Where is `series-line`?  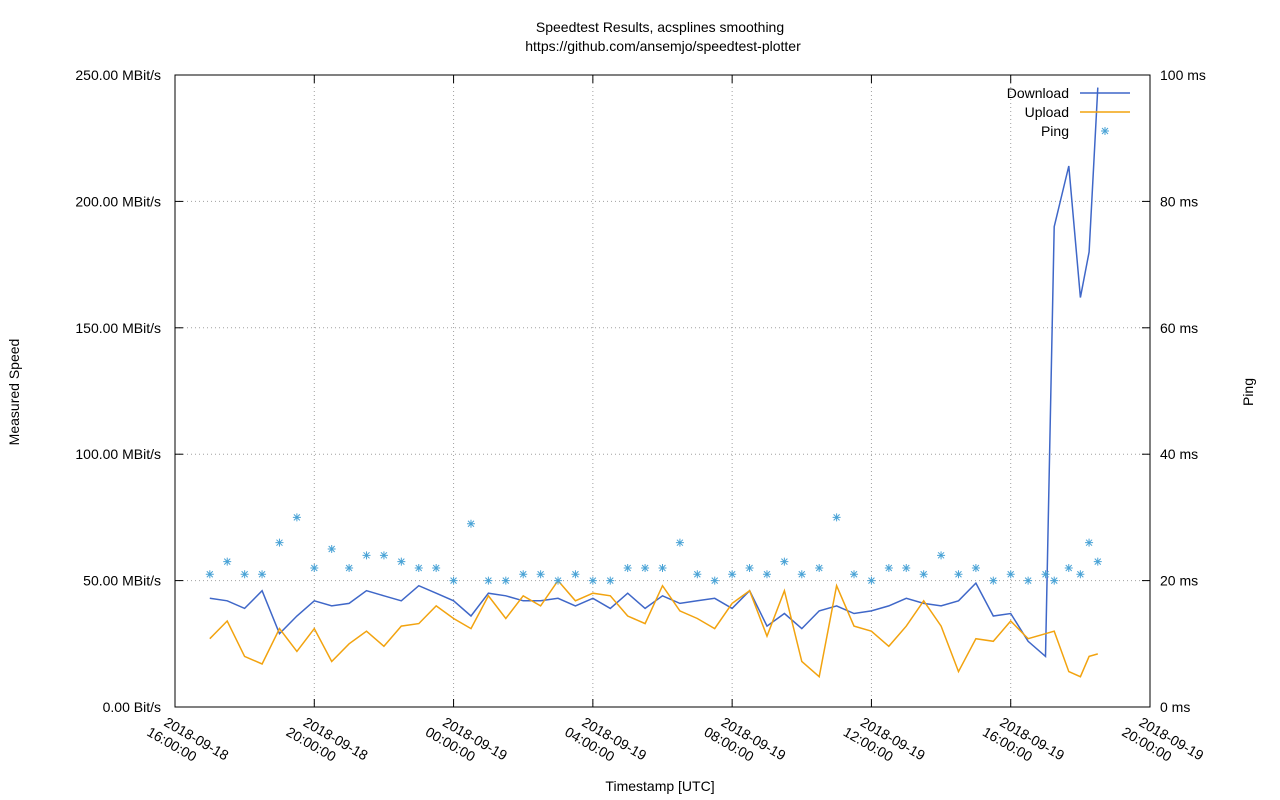 series-line is located at coordinates (654, 629).